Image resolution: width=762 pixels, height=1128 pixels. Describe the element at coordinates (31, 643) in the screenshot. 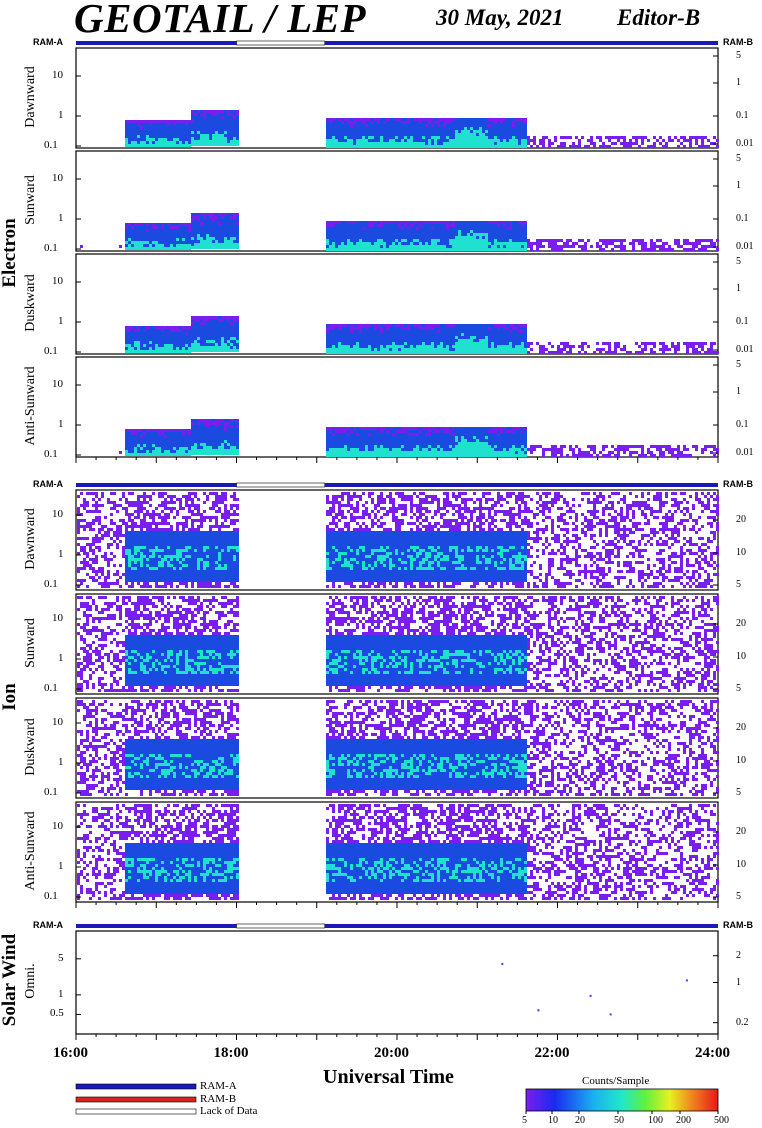

I see `ion-sunward-label: Sunward` at that location.